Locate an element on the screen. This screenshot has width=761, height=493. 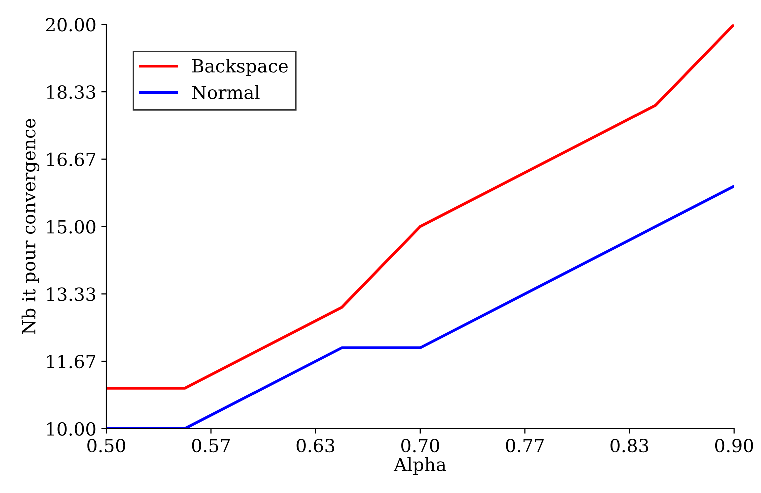
x-tick-label: 0.63 is located at coordinates (315, 445).